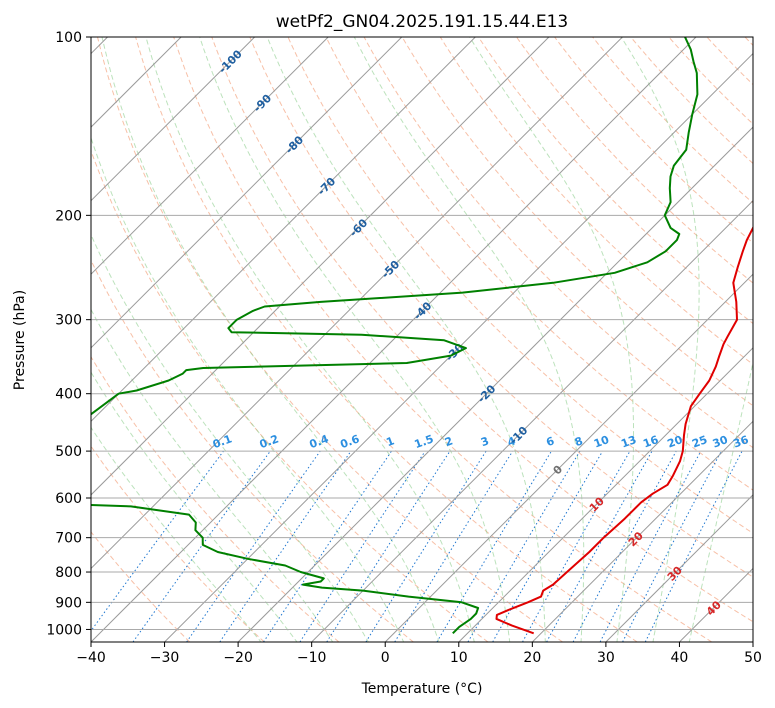 The image size is (775, 708). What do you see at coordinates (675, 442) in the screenshot?
I see `mixing-ratio-label: 20` at bounding box center [675, 442].